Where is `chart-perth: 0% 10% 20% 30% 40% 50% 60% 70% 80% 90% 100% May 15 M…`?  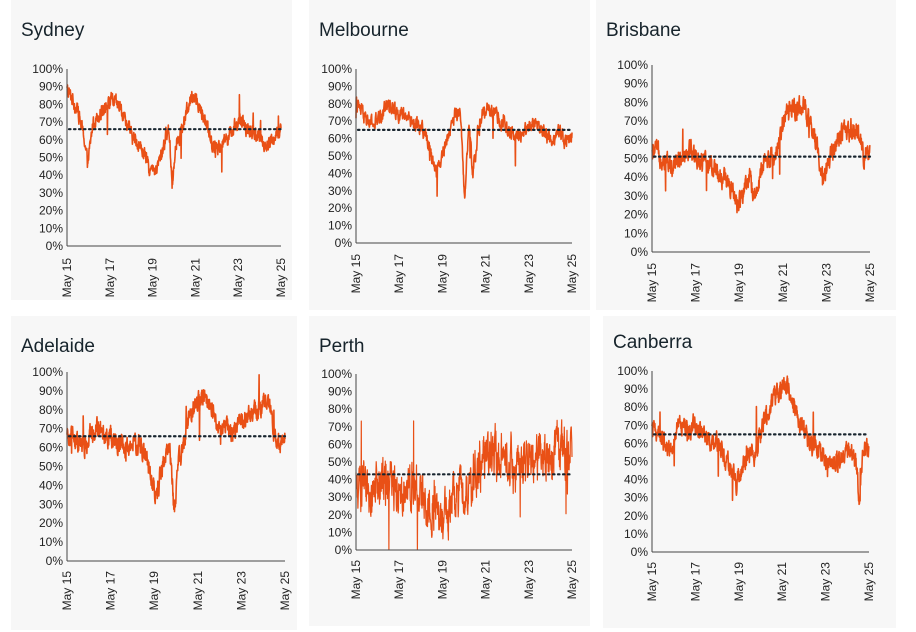 chart-perth: 0% 10% 20% 30% 40% 50% 60% 70% 80% 90% 100% May 15 M… is located at coordinates (450, 483).